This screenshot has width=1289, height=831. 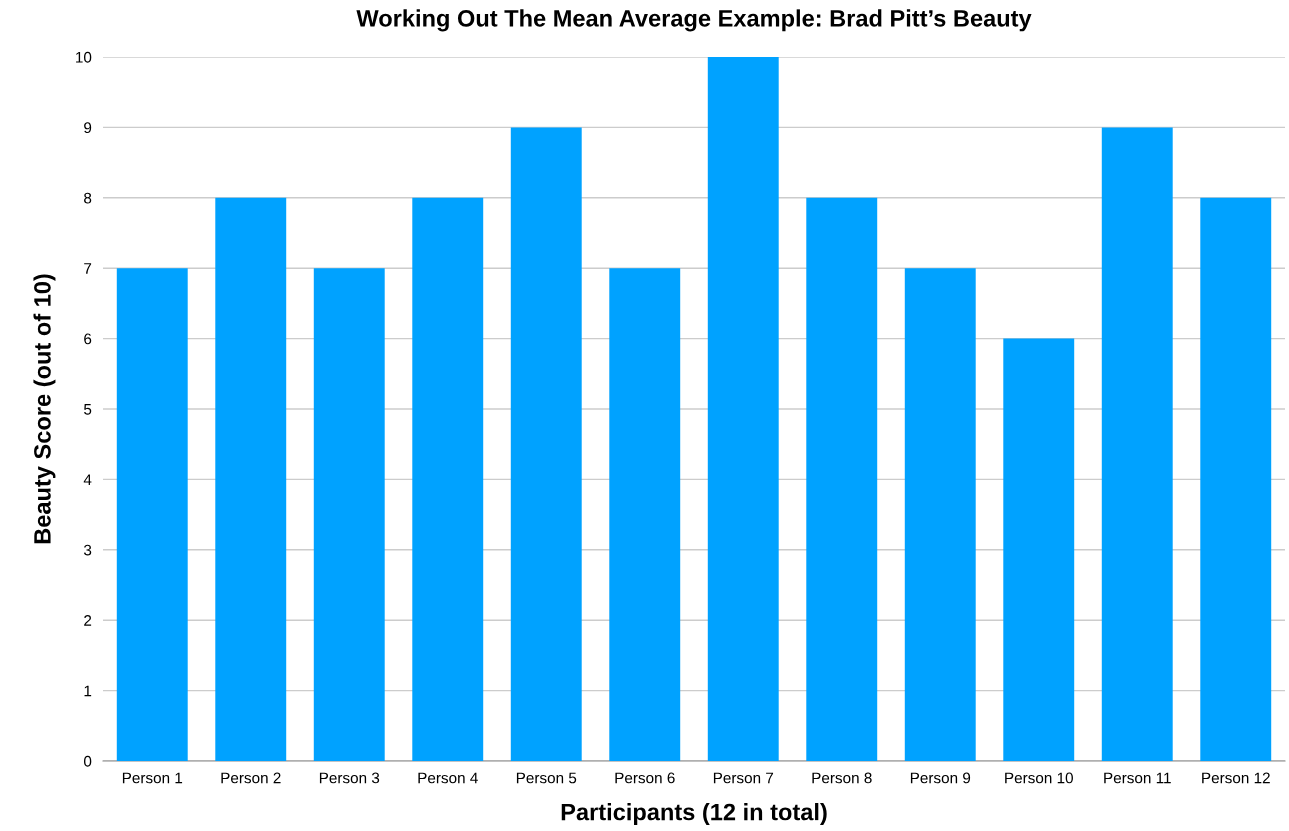 I want to click on y-tick-label: 7, so click(x=88, y=268).